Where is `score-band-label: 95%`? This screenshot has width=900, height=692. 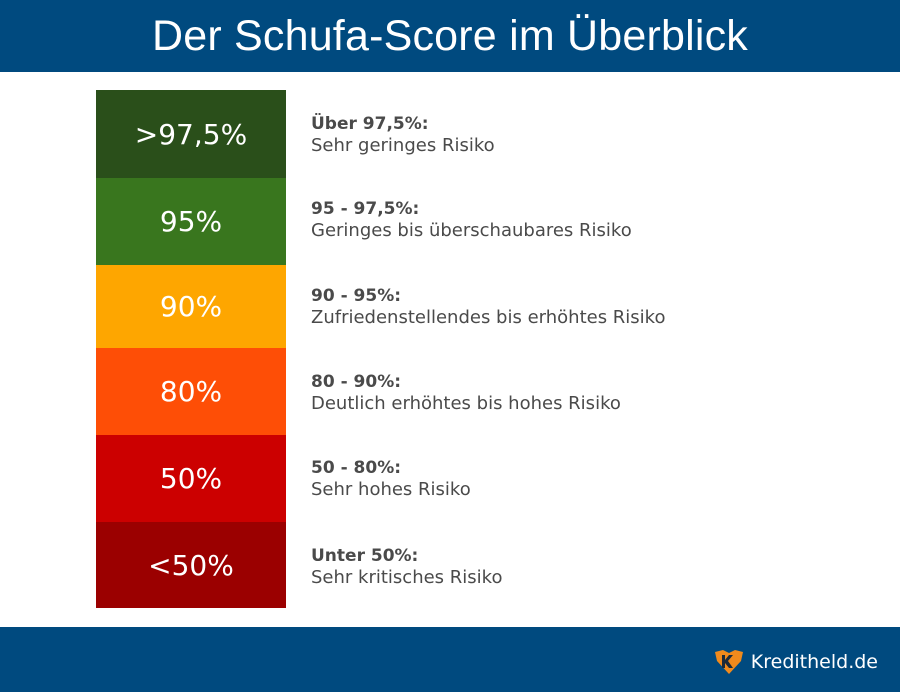
score-band-label: 95% is located at coordinates (191, 221).